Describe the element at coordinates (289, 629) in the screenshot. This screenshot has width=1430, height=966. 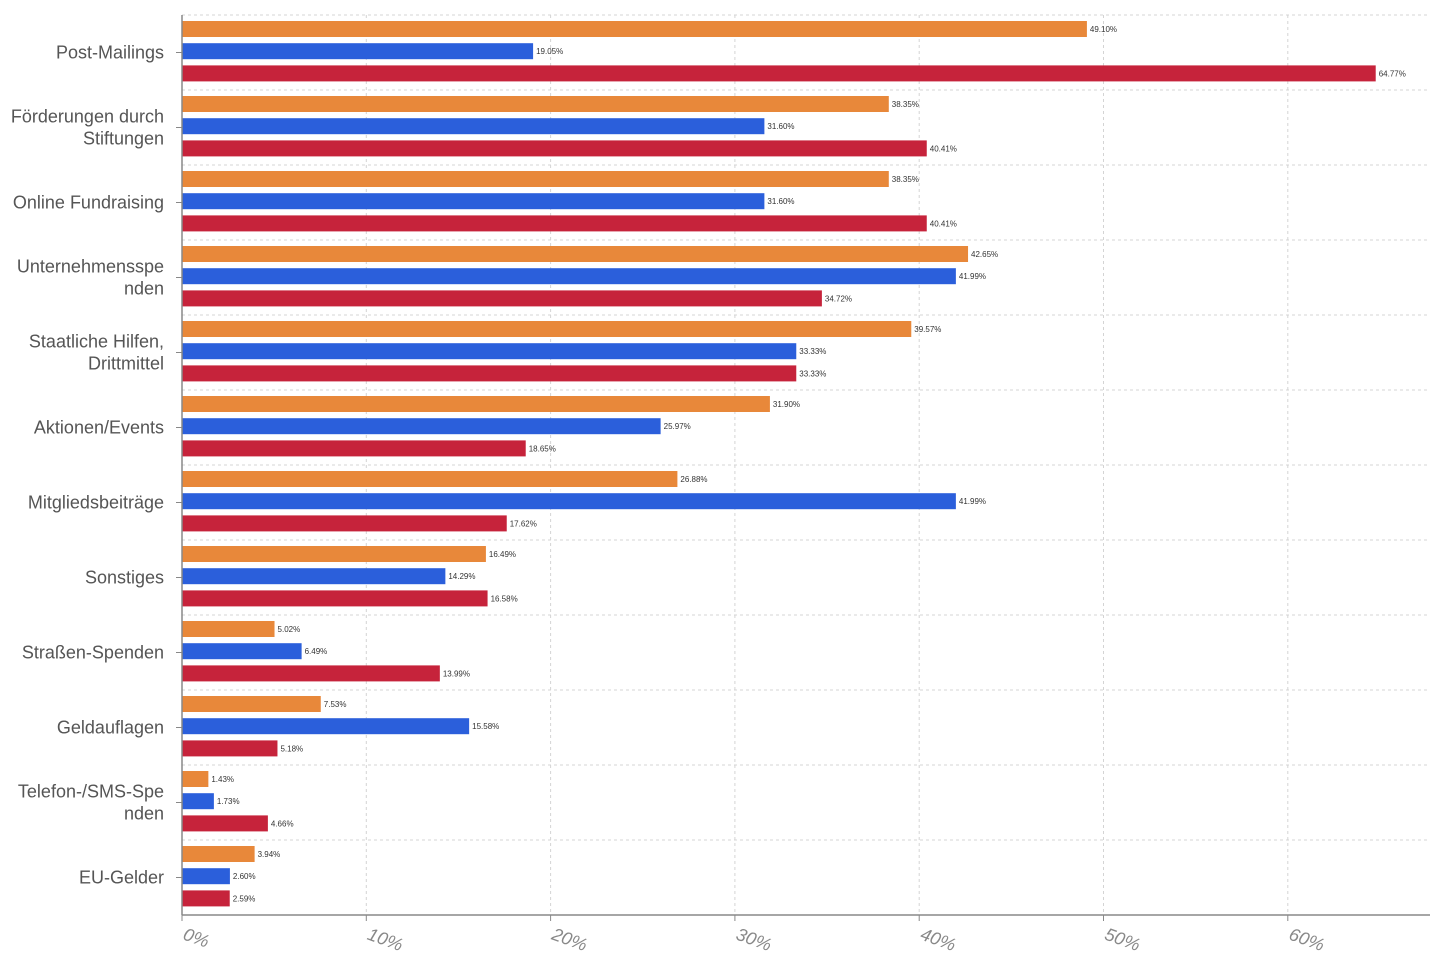
I see `bar-value-label: 5.02%` at that location.